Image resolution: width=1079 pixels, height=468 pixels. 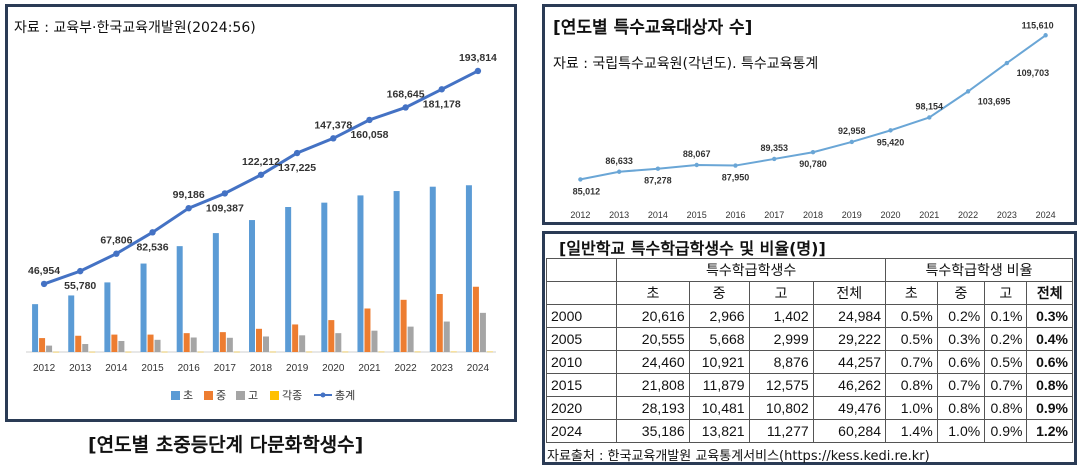 What do you see at coordinates (961, 293) in the screenshot?
I see `table-sub-header: 중` at bounding box center [961, 293].